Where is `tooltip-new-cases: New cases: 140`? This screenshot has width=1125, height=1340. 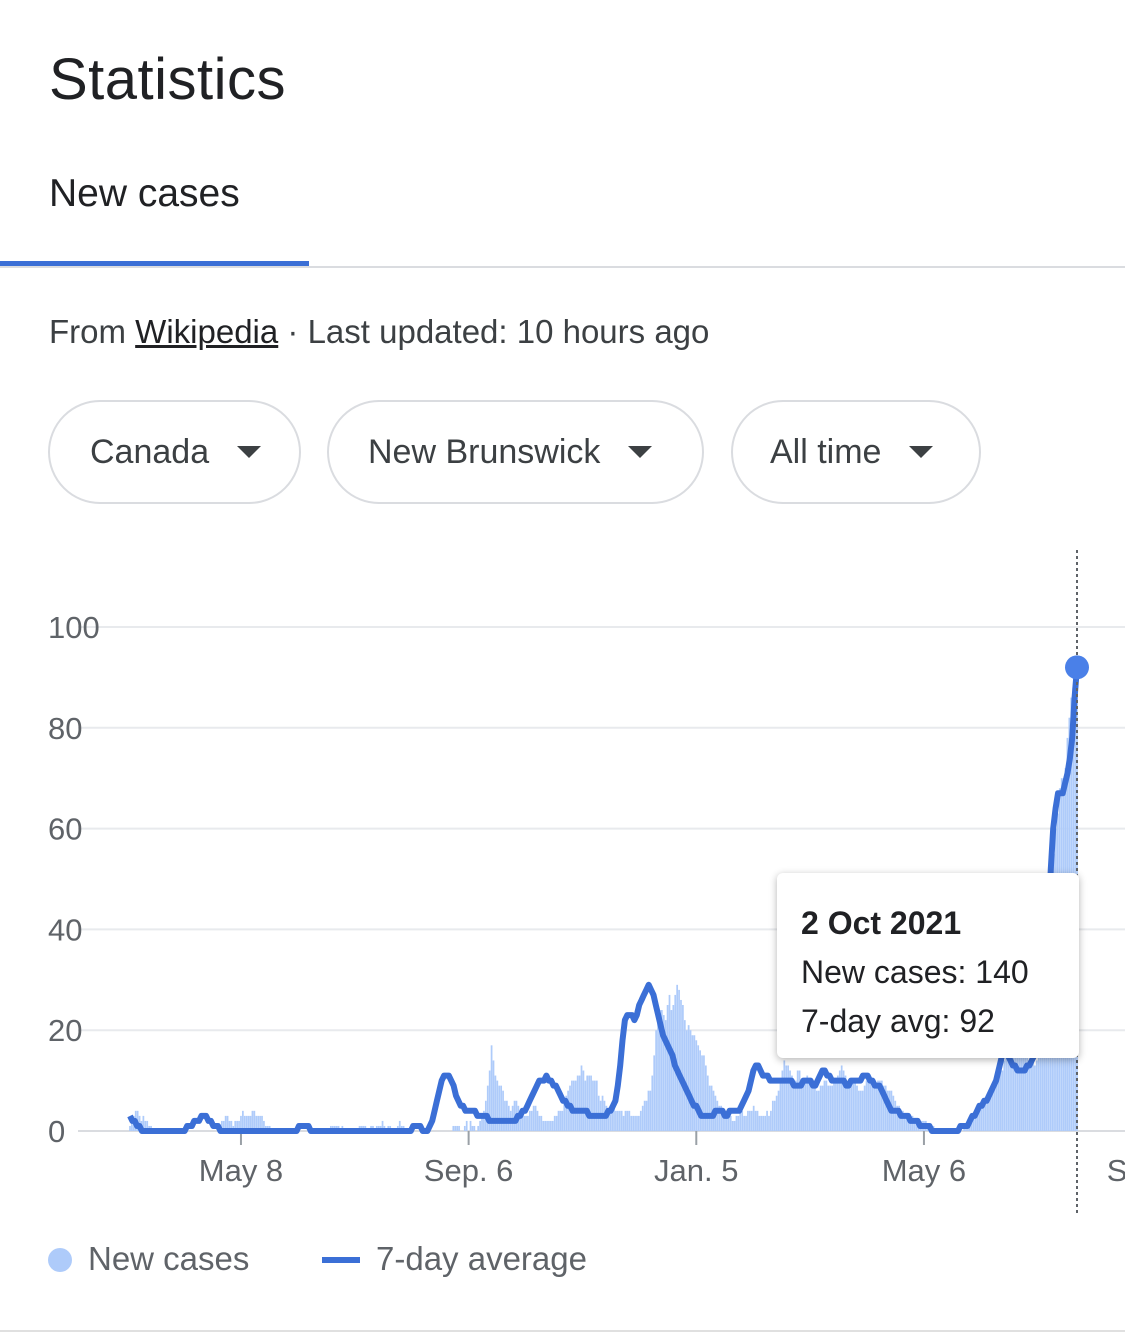 tooltip-new-cases: New cases: 140 is located at coordinates (915, 972).